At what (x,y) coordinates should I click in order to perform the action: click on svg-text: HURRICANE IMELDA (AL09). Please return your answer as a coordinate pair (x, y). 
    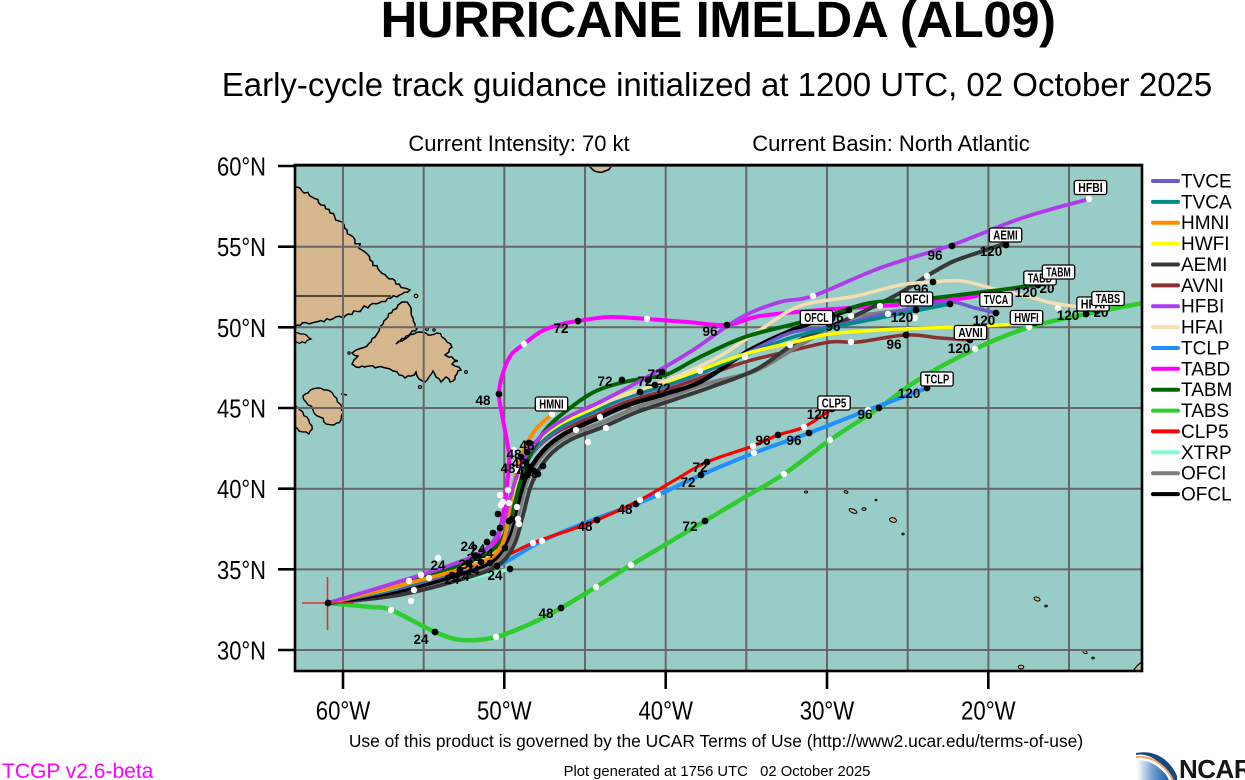
    Looking at the image, I should click on (717, 24).